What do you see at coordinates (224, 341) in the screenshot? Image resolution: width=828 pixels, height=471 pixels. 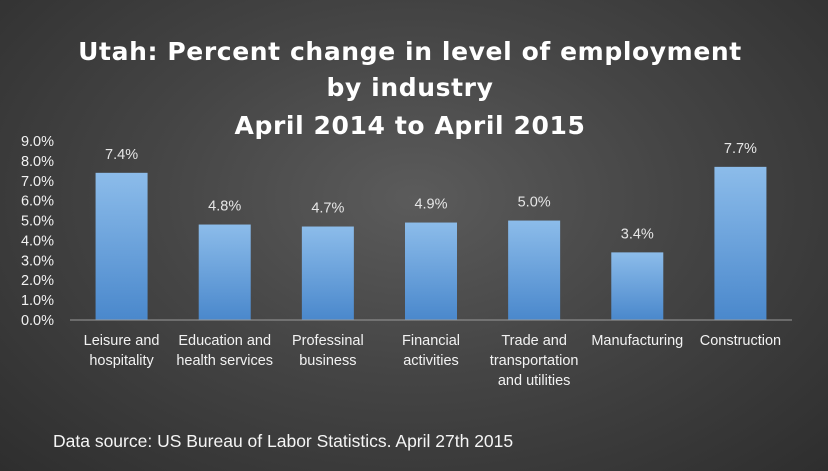 I see `x-category-label: Education and` at bounding box center [224, 341].